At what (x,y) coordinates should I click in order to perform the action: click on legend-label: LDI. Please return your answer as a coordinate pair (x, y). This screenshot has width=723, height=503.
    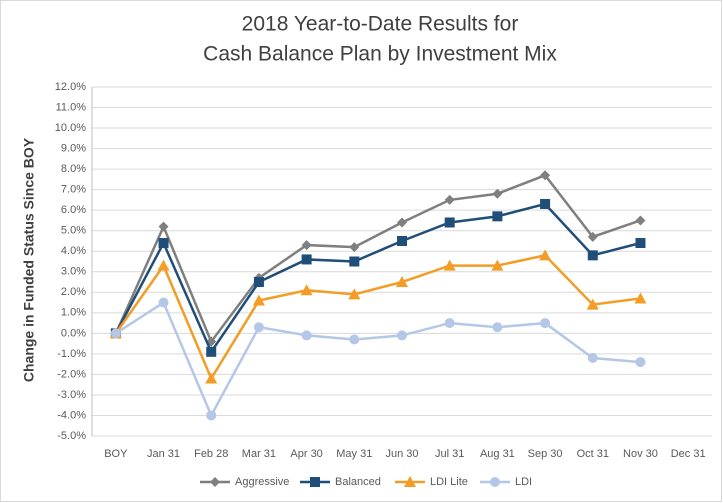
    Looking at the image, I should click on (523, 482).